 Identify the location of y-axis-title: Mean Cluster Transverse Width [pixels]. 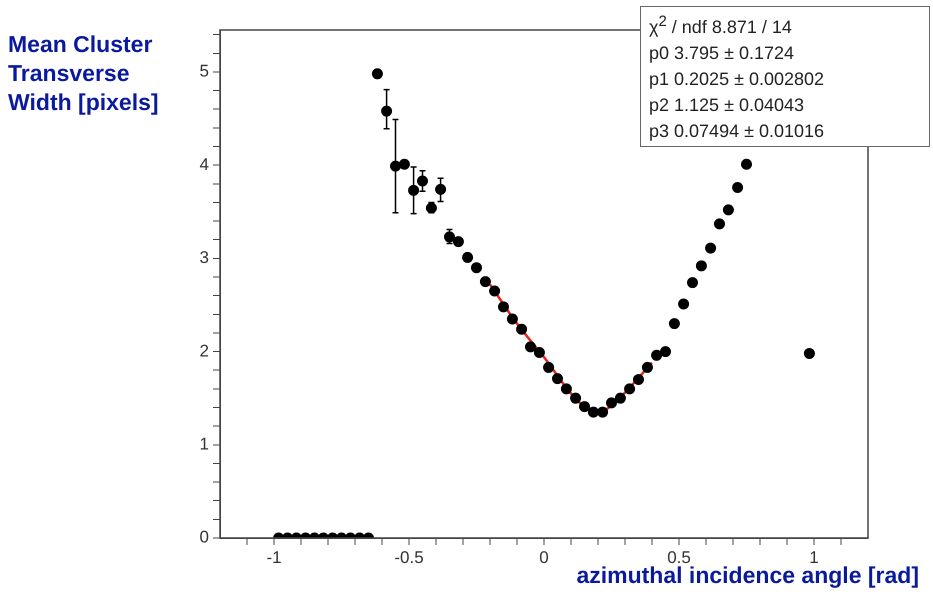
(84, 73).